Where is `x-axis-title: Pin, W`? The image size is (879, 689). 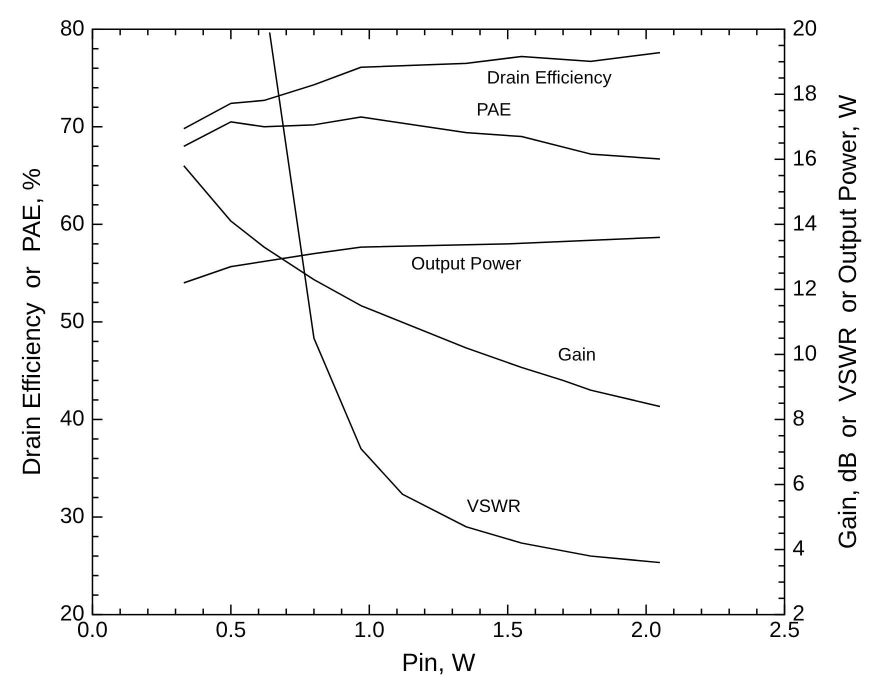
x-axis-title: Pin, W is located at coordinates (439, 662).